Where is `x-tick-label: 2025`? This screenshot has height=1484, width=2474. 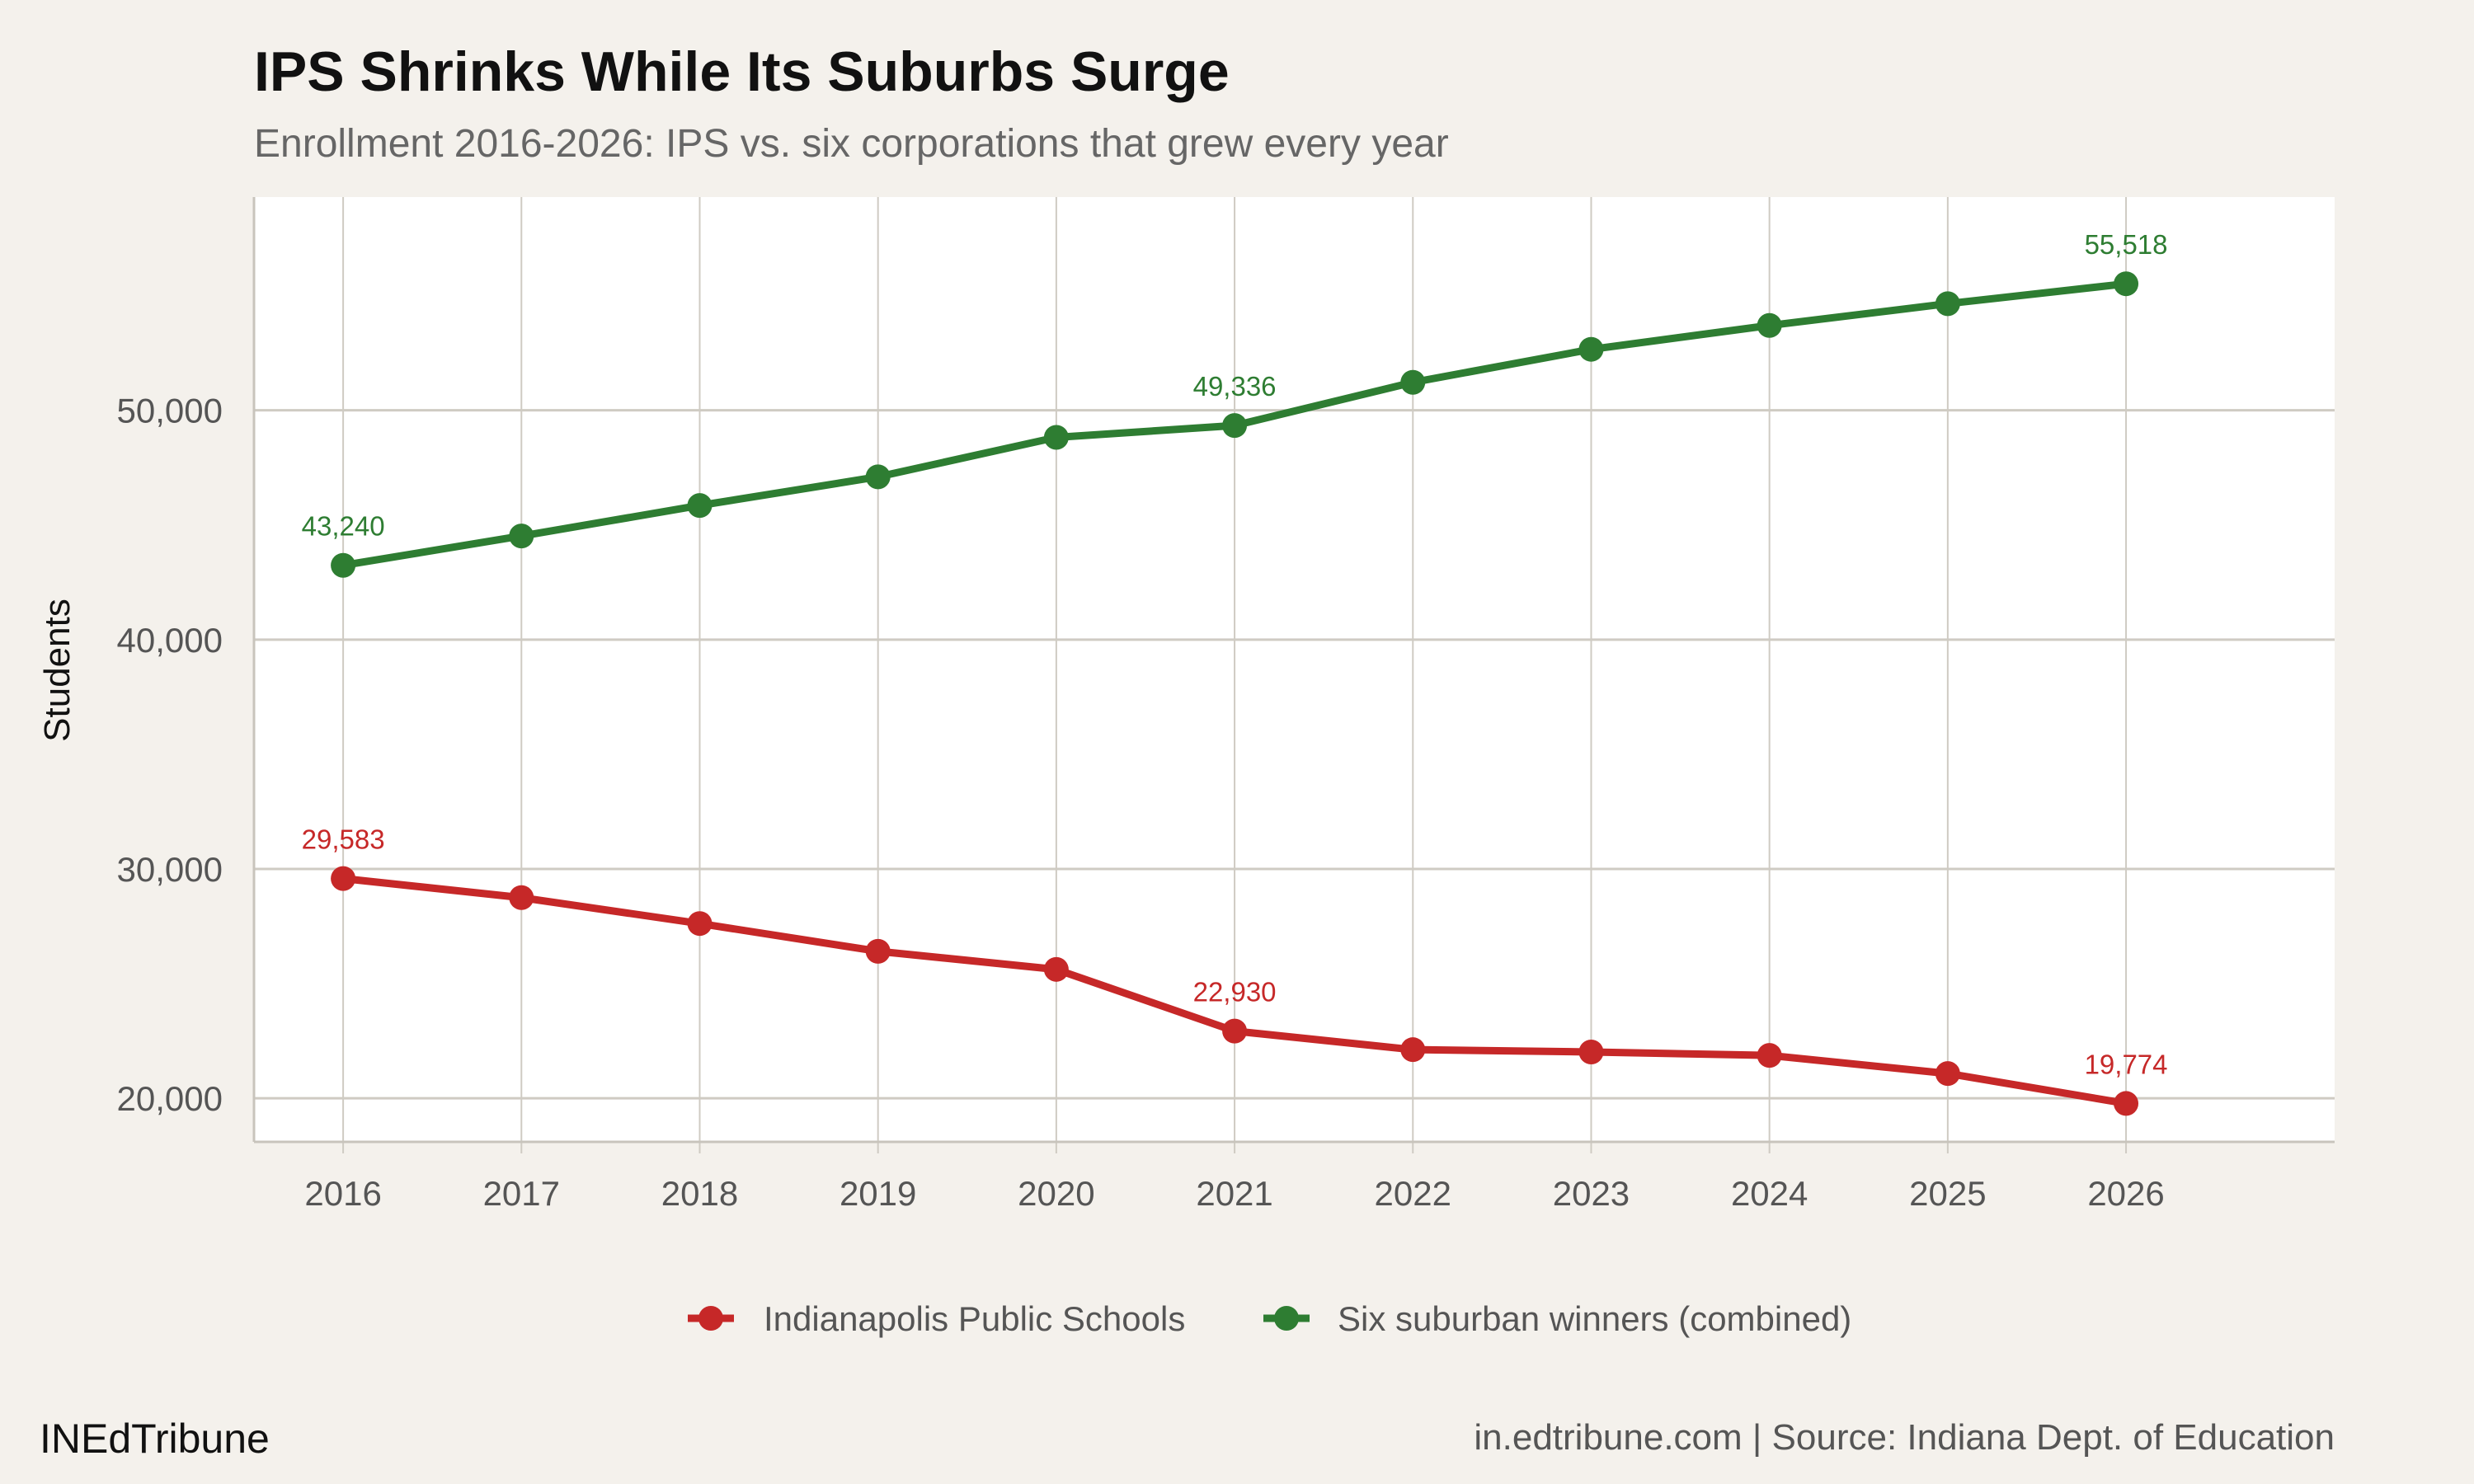
x-tick-label: 2025 is located at coordinates (1947, 1193).